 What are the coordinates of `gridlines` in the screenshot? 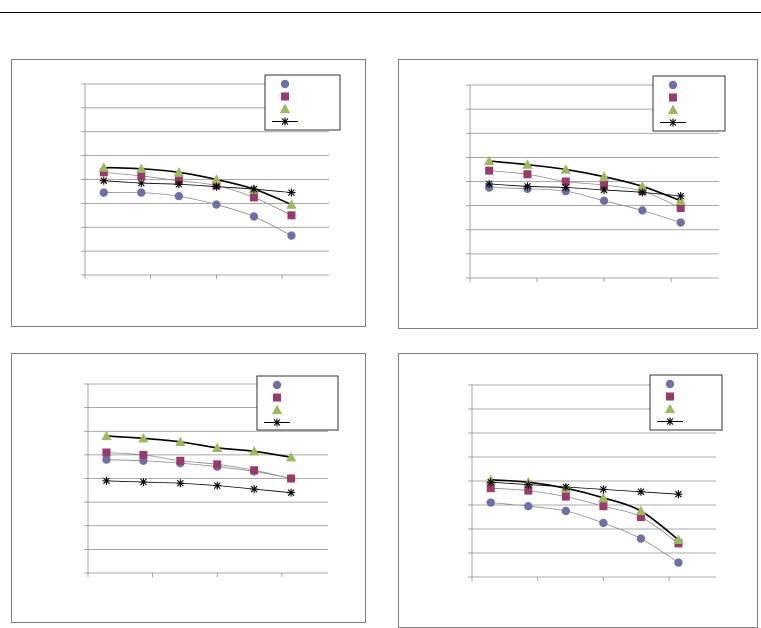 It's located at (207, 167).